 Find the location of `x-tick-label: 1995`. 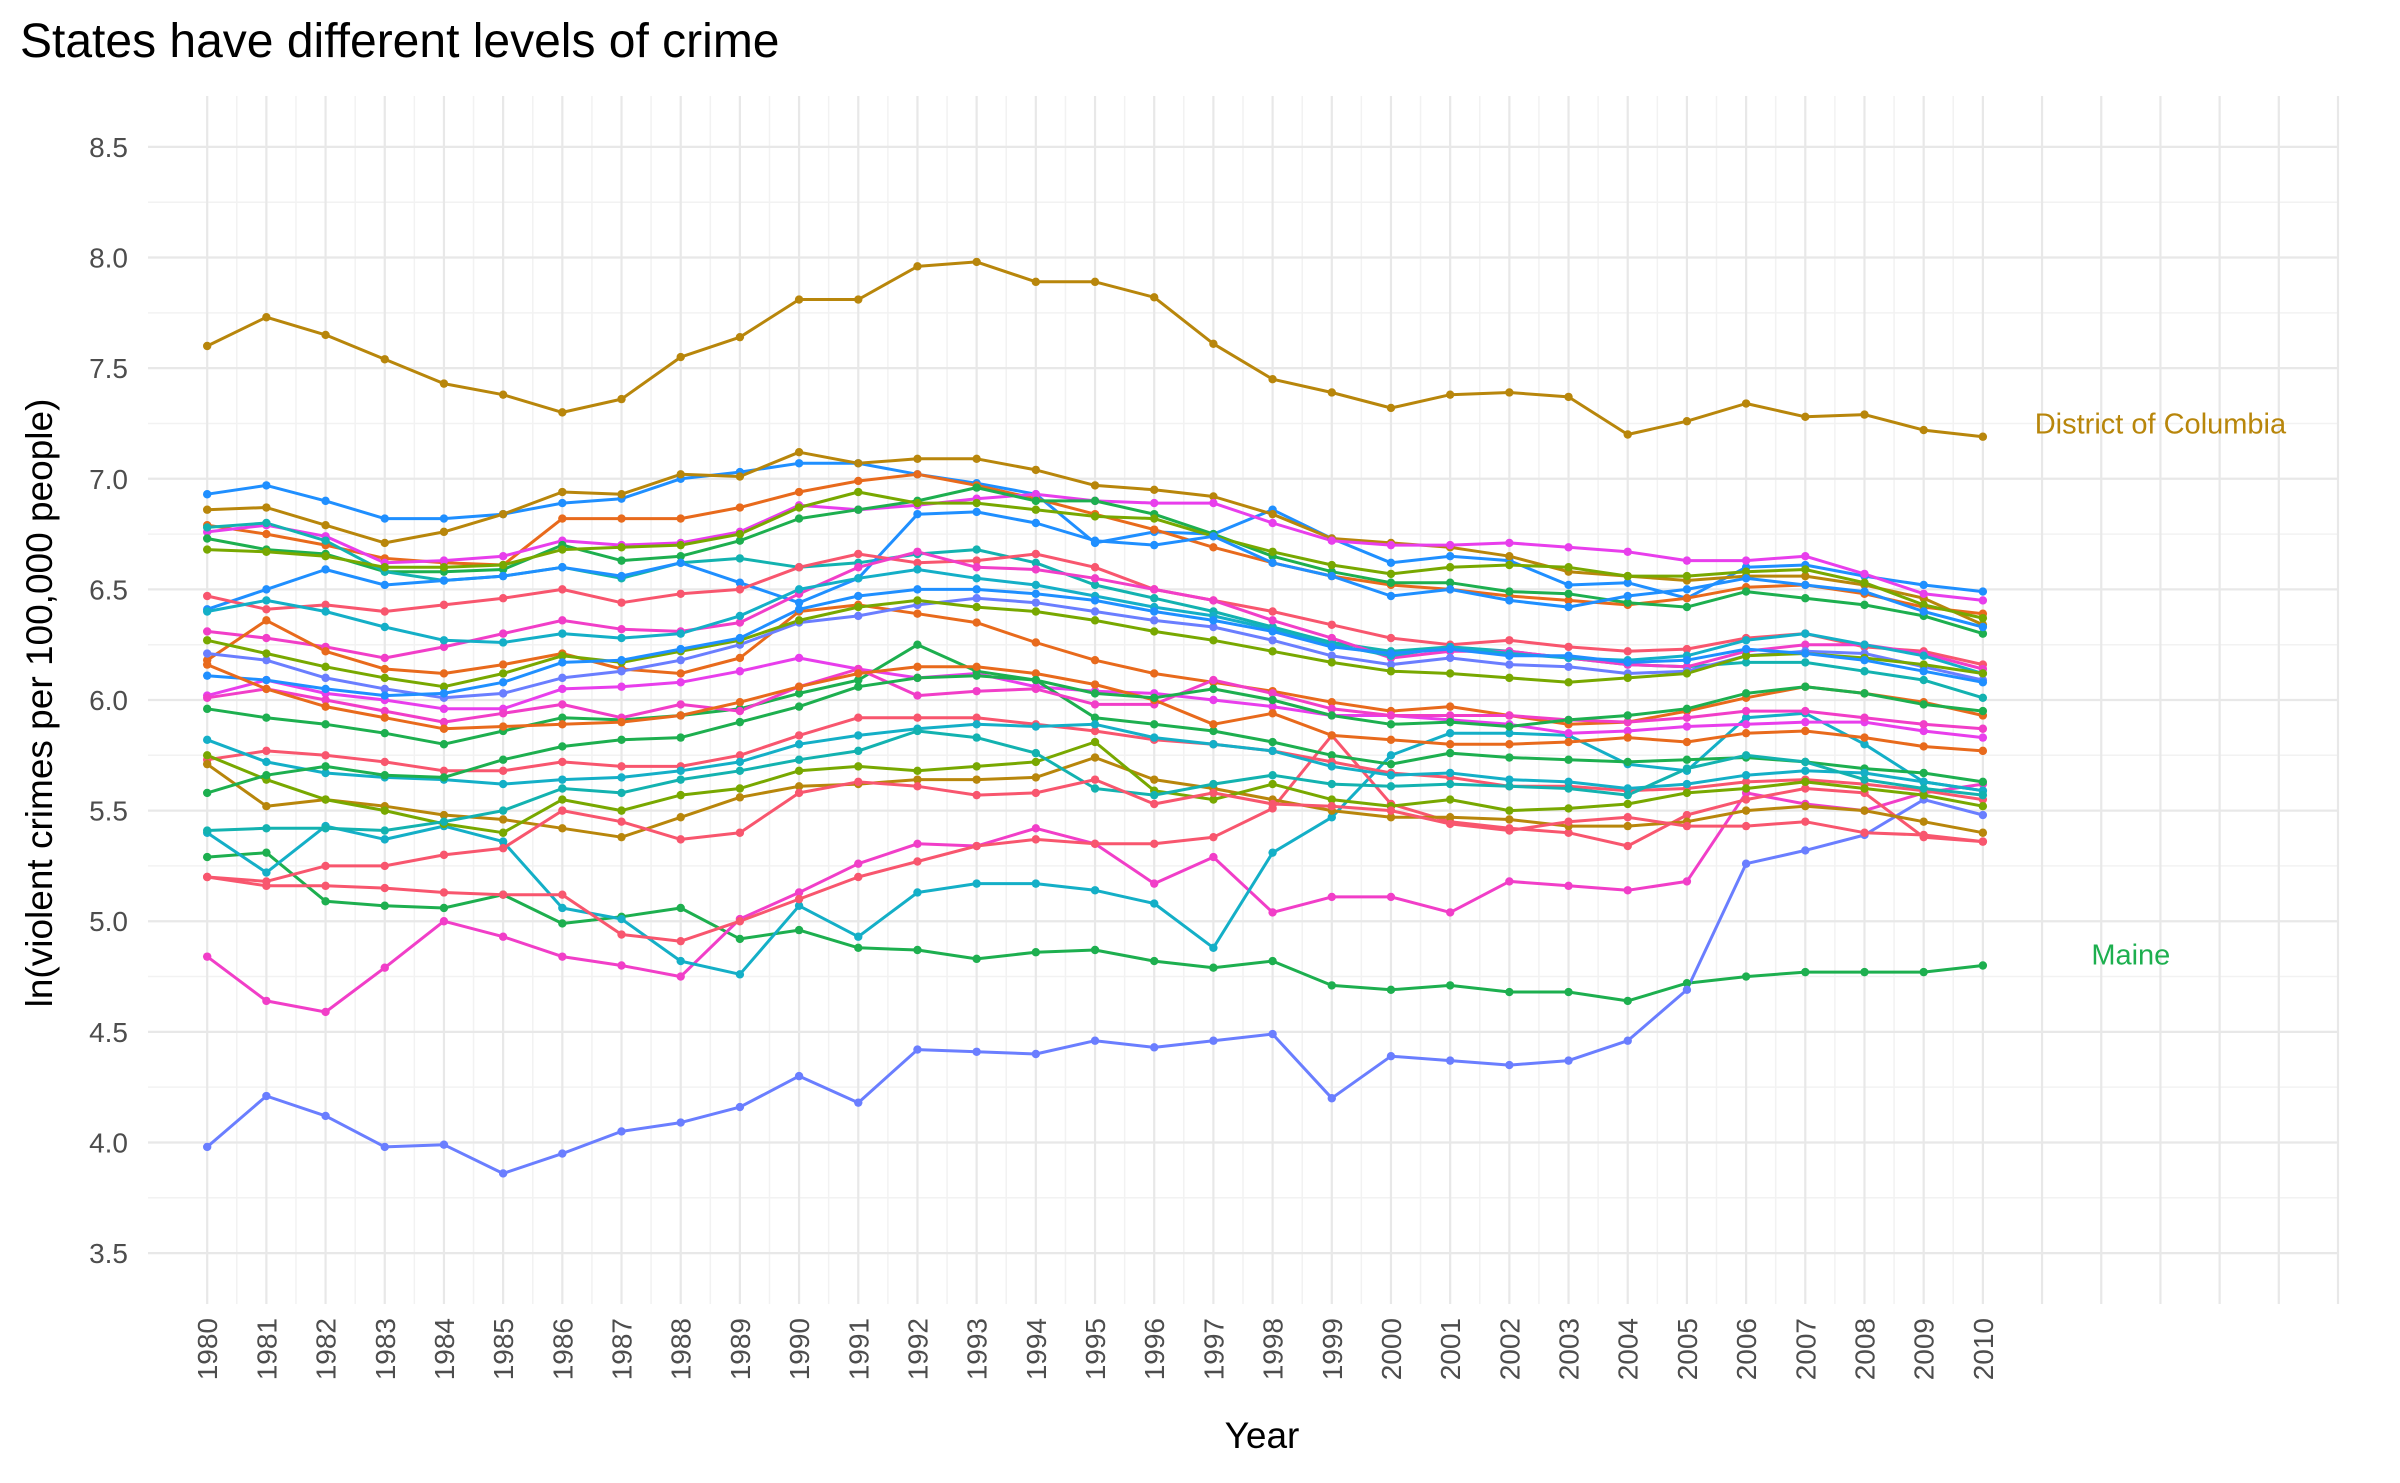

x-tick-label: 1995 is located at coordinates (1095, 1349).